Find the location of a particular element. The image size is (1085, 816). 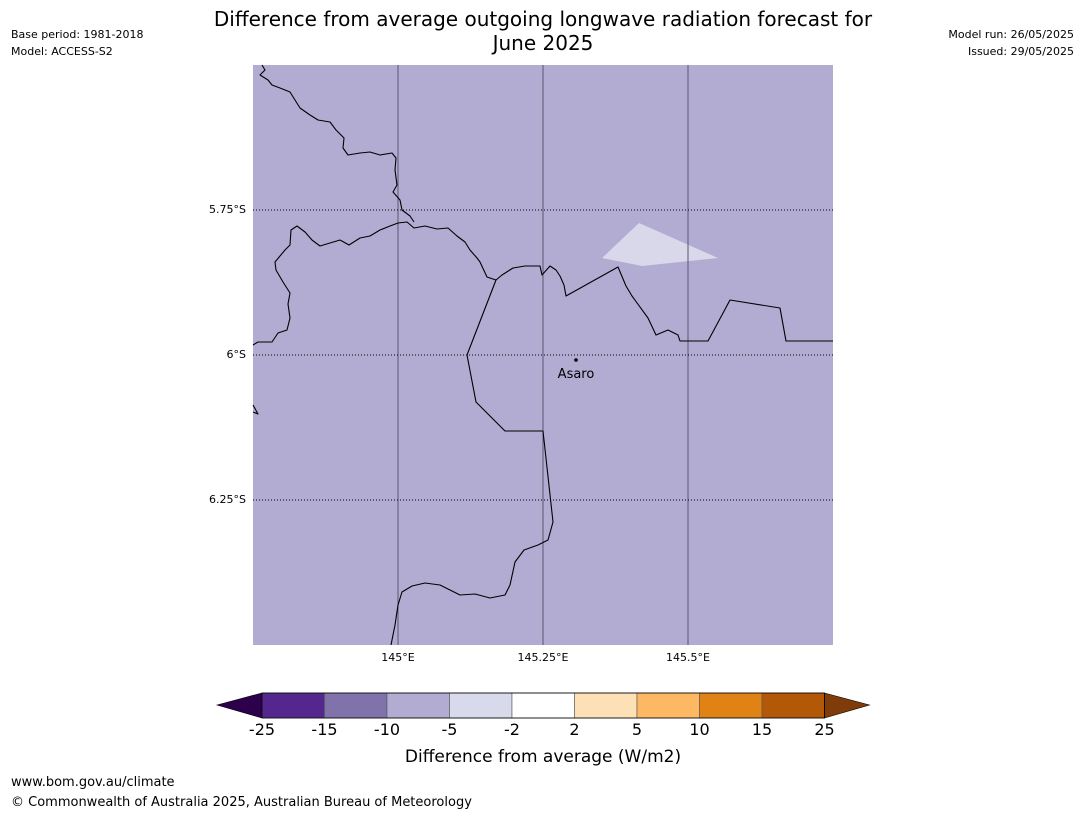

colorbar-title: Difference from average (W/m2) is located at coordinates (543, 757).